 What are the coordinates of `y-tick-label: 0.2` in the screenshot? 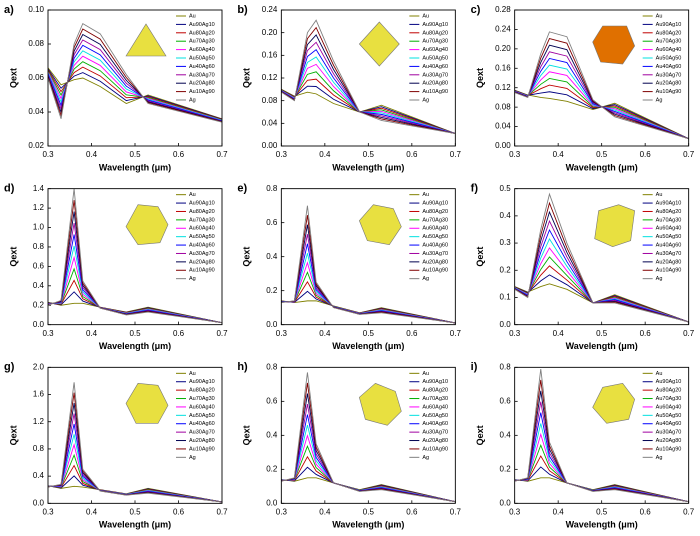 It's located at (272, 468).